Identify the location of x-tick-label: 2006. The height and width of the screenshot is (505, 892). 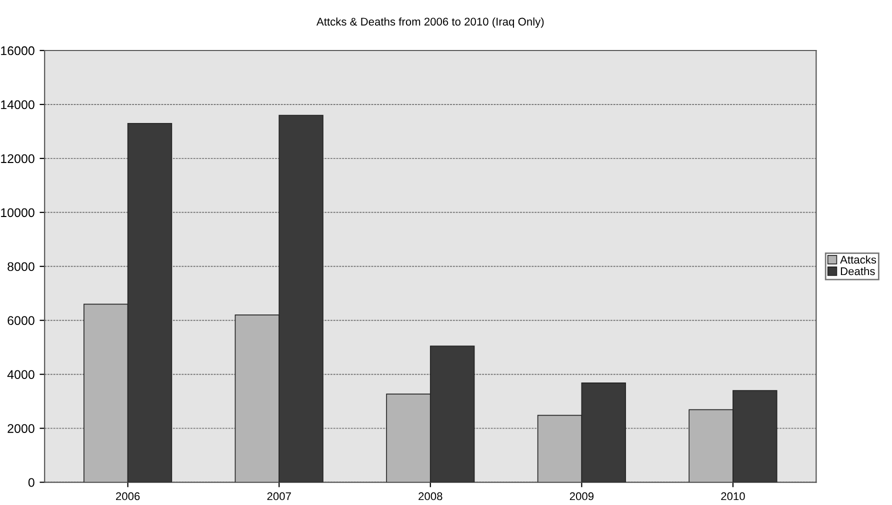
(128, 496).